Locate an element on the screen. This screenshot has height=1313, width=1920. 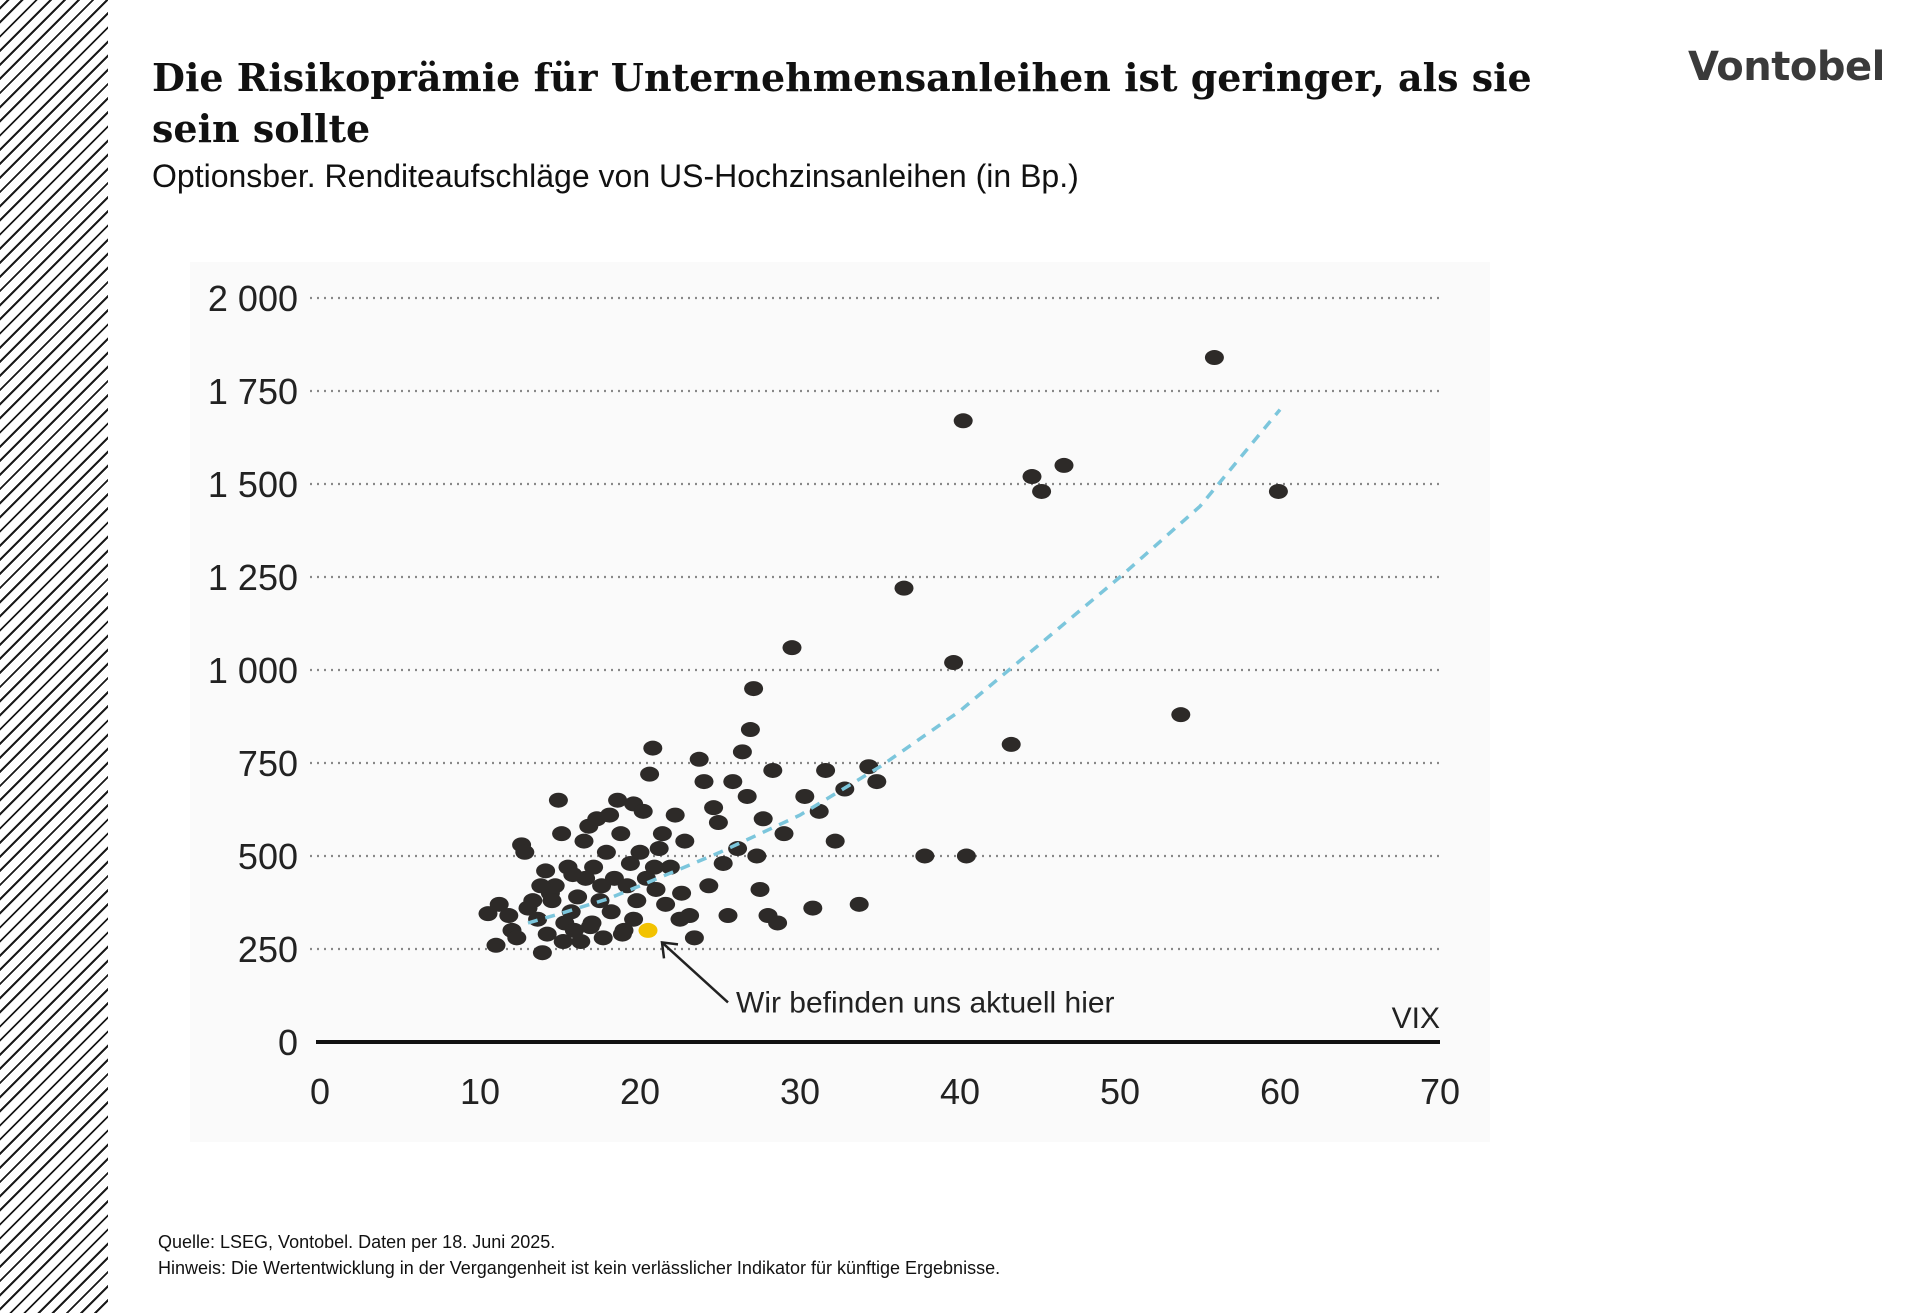
x-axis-label: VIX is located at coordinates (1416, 1018).